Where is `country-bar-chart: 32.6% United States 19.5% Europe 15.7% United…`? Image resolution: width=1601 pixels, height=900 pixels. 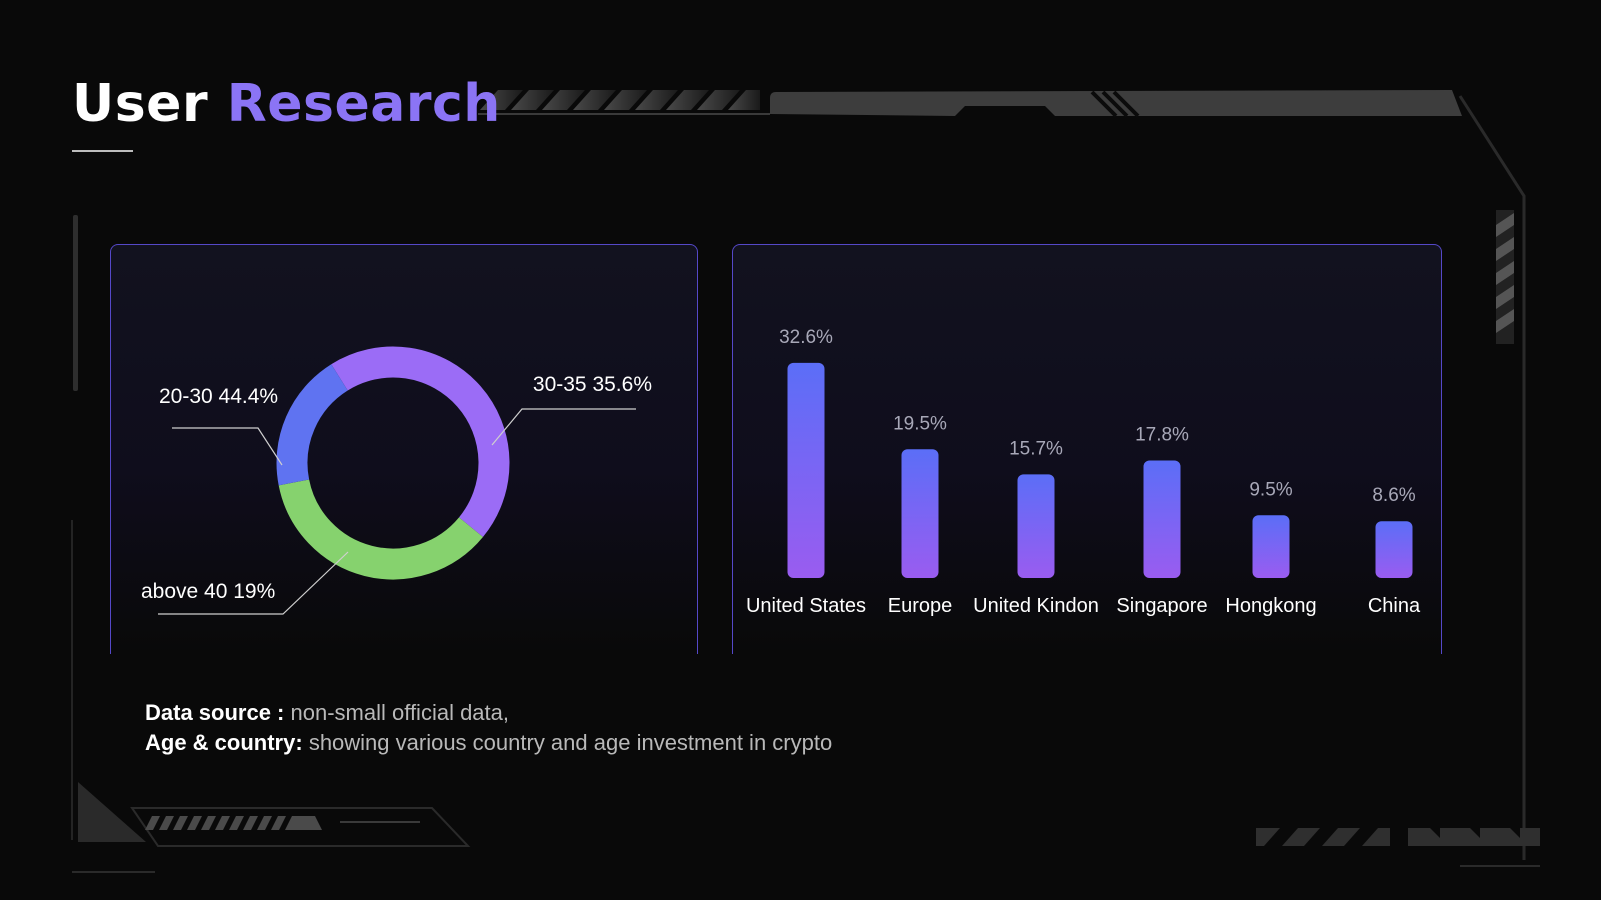
country-bar-chart: 32.6% United States 19.5% Europe 15.7% United… is located at coordinates (1083, 472).